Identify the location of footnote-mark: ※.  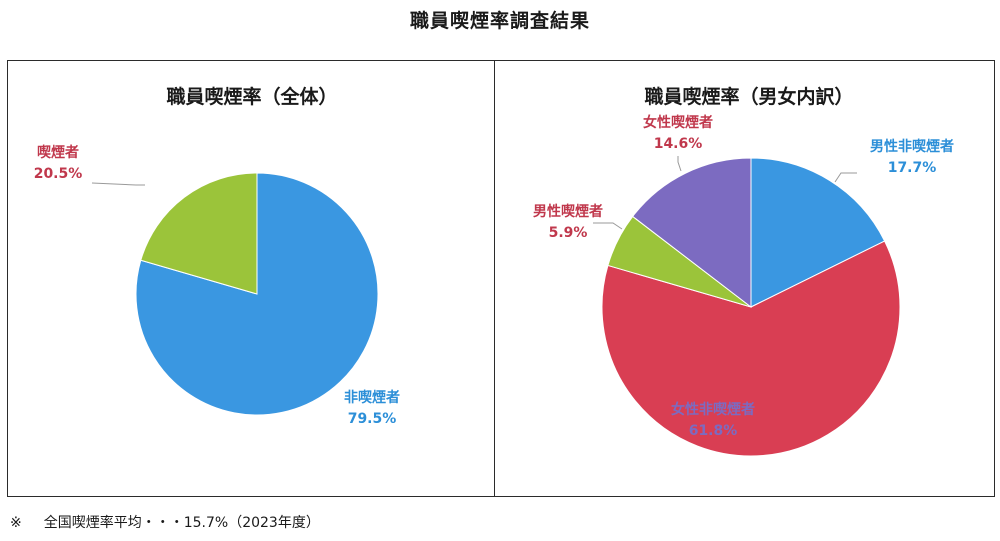
(16, 523).